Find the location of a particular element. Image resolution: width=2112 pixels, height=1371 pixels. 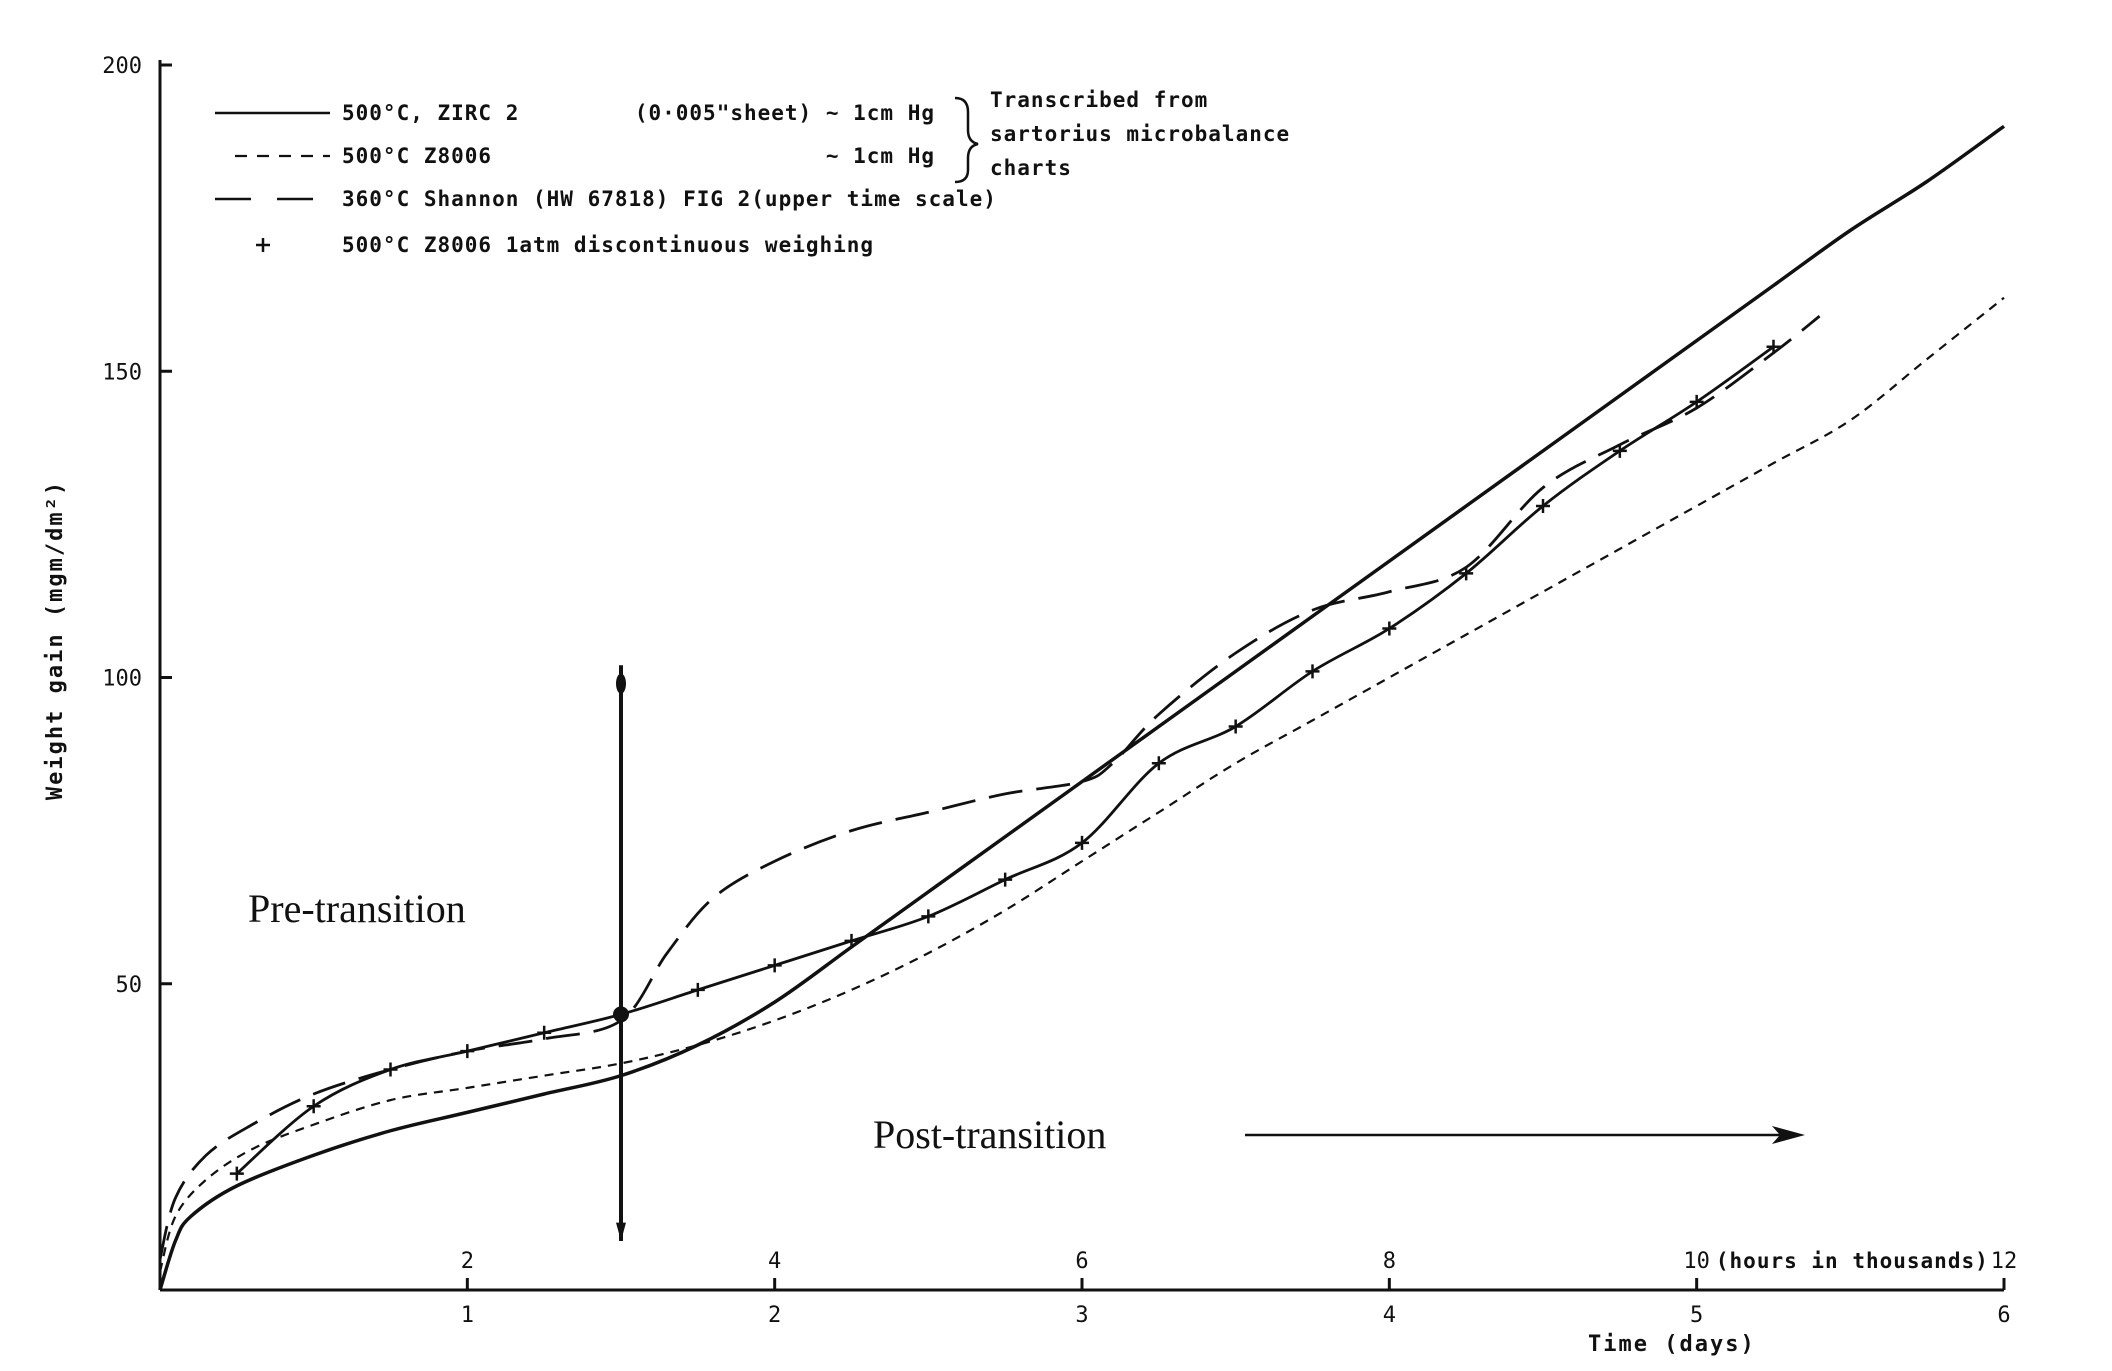

upper-tick-label: 8 is located at coordinates (1389, 1261).